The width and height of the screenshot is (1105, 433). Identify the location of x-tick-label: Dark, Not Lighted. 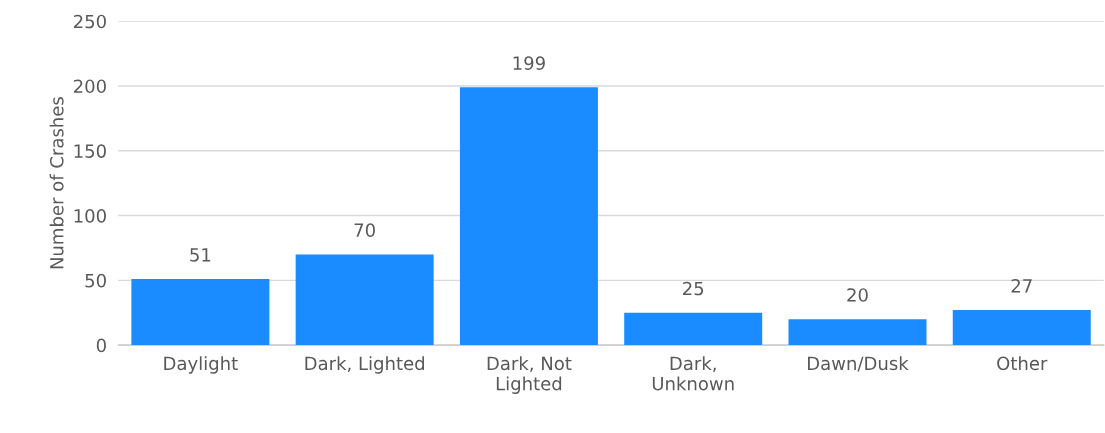
(529, 375).